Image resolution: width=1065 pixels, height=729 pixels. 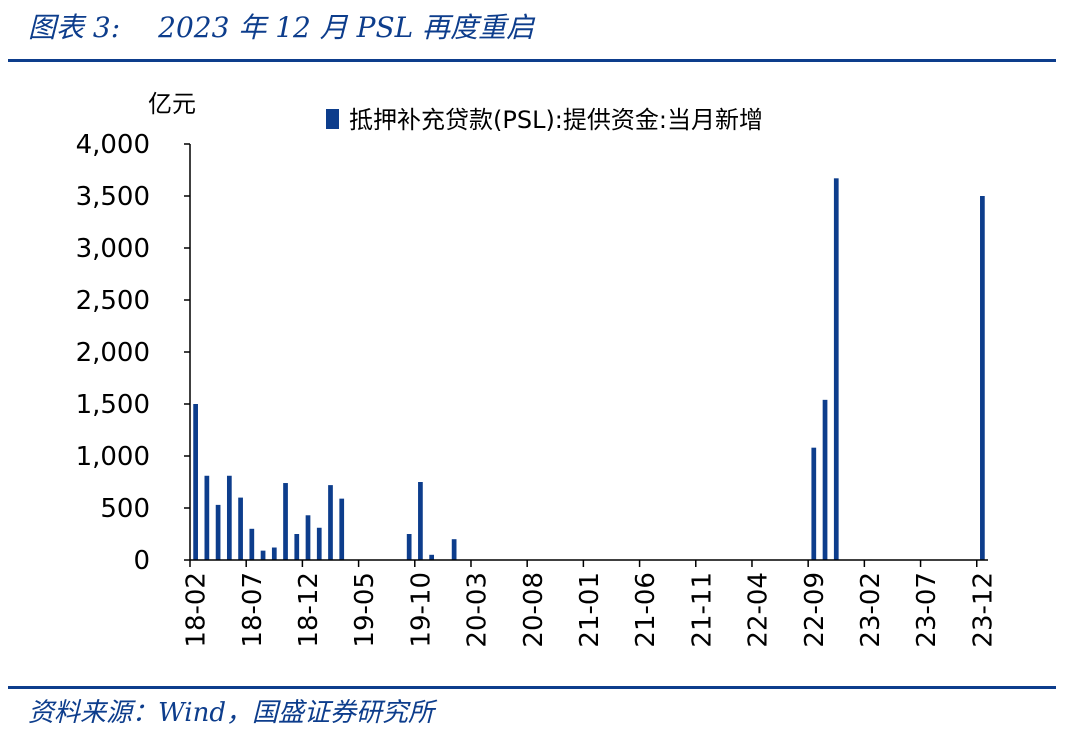 I want to click on x-tick-label-21-11: 21-11, so click(x=702, y=610).